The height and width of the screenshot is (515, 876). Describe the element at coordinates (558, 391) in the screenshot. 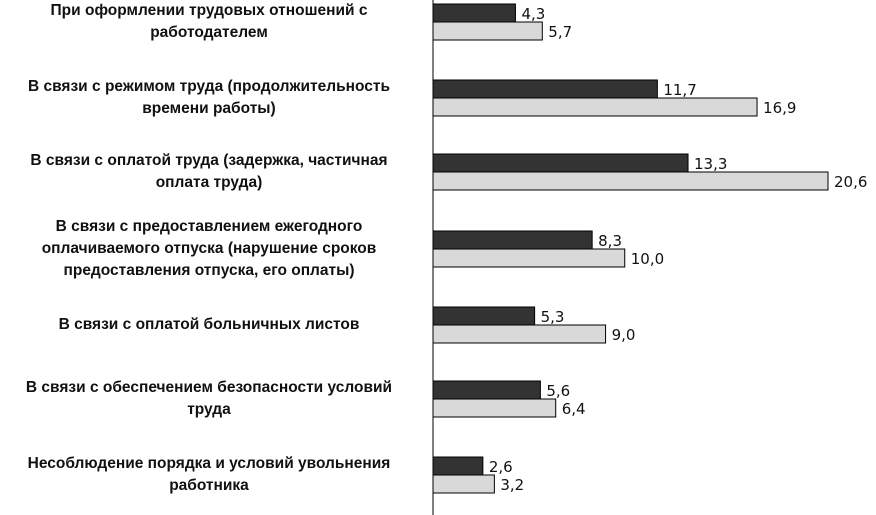

I see `data-label: 5,6` at that location.